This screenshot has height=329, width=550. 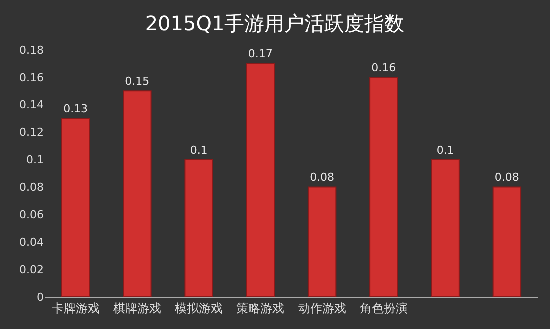 What do you see at coordinates (32, 77) in the screenshot?
I see `y-tick-label: 0.16` at bounding box center [32, 77].